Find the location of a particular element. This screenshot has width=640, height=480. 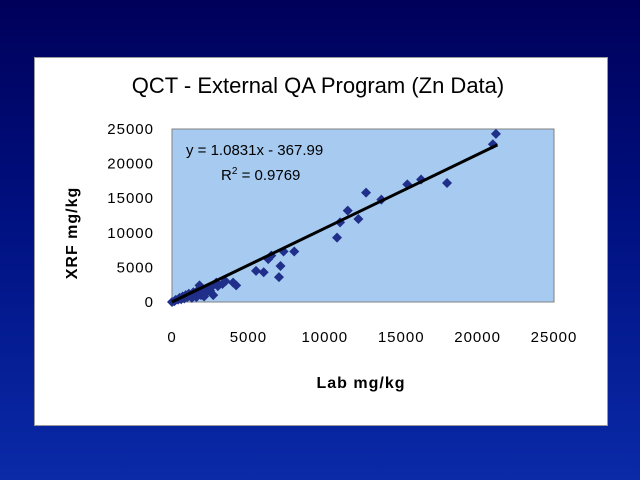

y-tick-label: 15000 is located at coordinates (130, 198).